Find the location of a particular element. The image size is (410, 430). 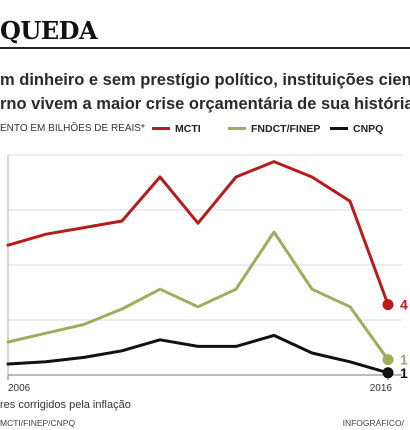

legend-item-mcti: MCTI is located at coordinates (176, 129).